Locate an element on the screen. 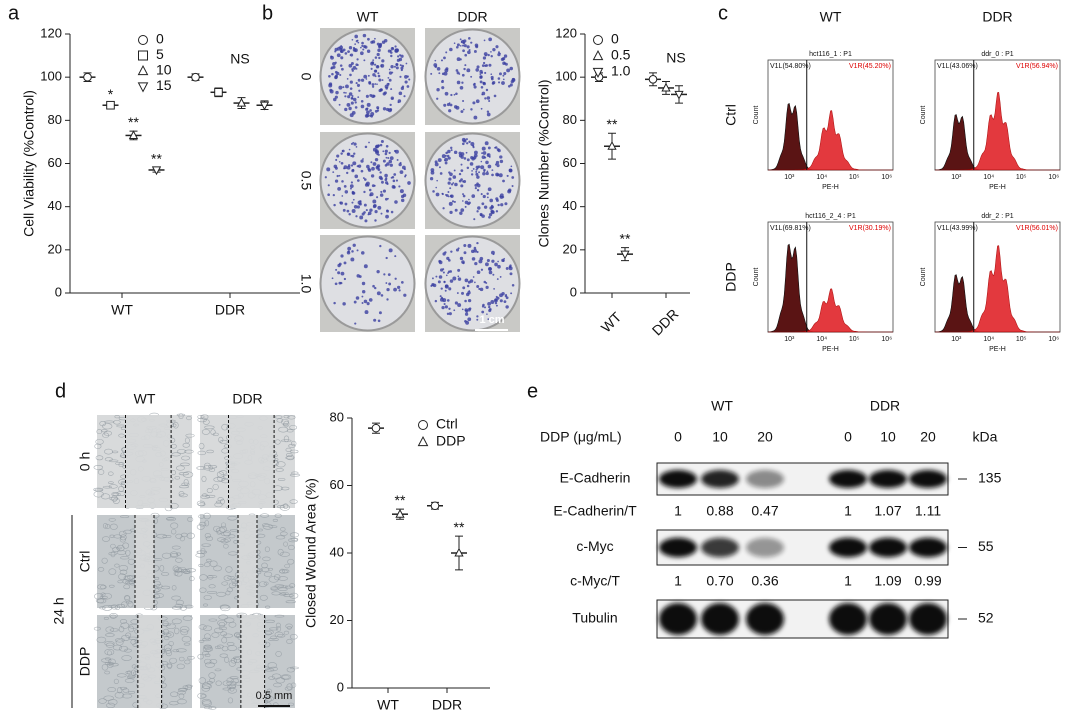 This screenshot has height=716, width=1065. wound-gap is located at coordinates (247, 561).